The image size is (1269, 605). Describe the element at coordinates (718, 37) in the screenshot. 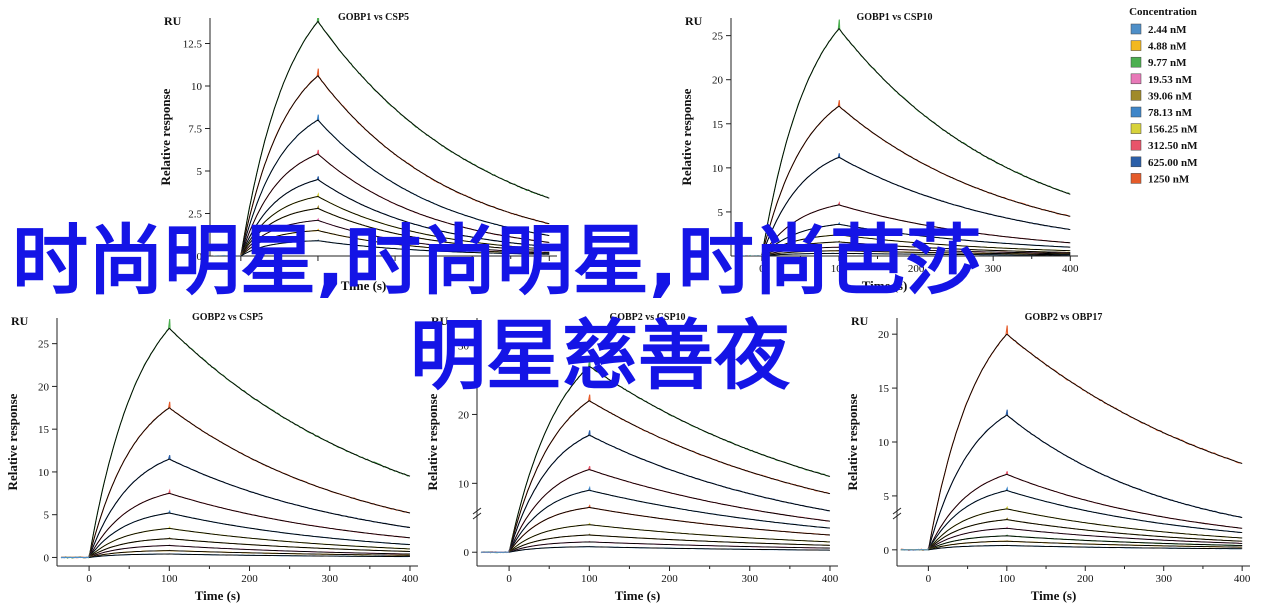

I see `y-tick-label: 25` at that location.